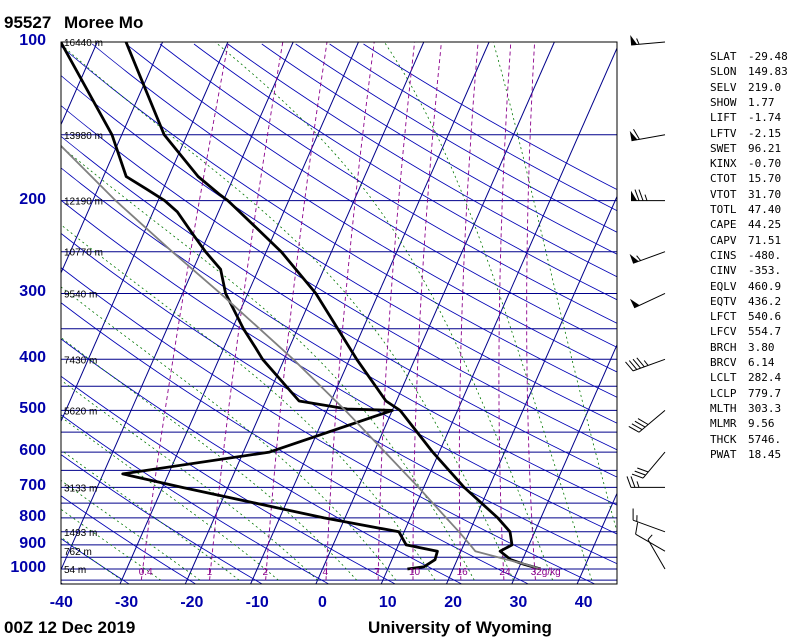 The image size is (800, 640). What do you see at coordinates (80, 294) in the screenshot?
I see `height-label: 9540 m` at bounding box center [80, 294].